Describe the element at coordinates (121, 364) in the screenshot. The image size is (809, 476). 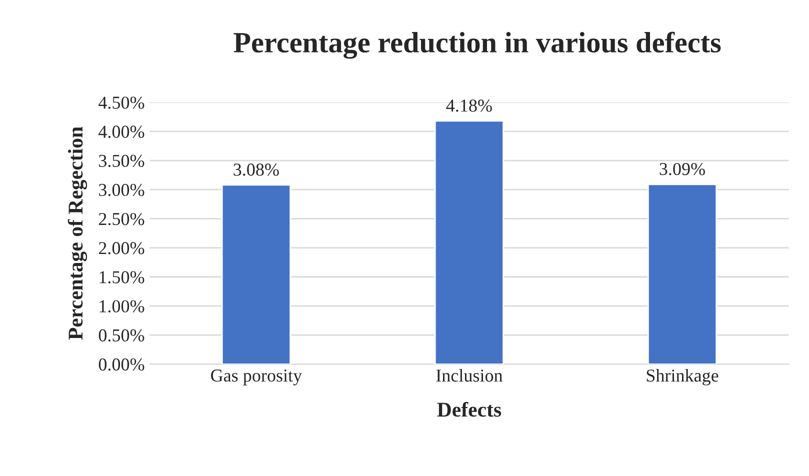
I see `y-tick-label: 0.00%` at that location.